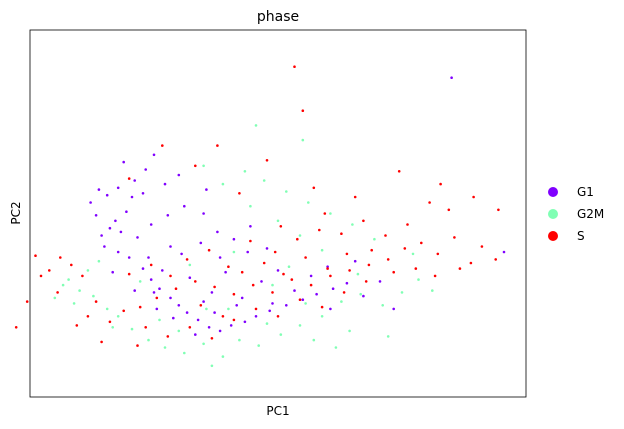  I want to click on legend: G1 G2M S, so click(576, 214).